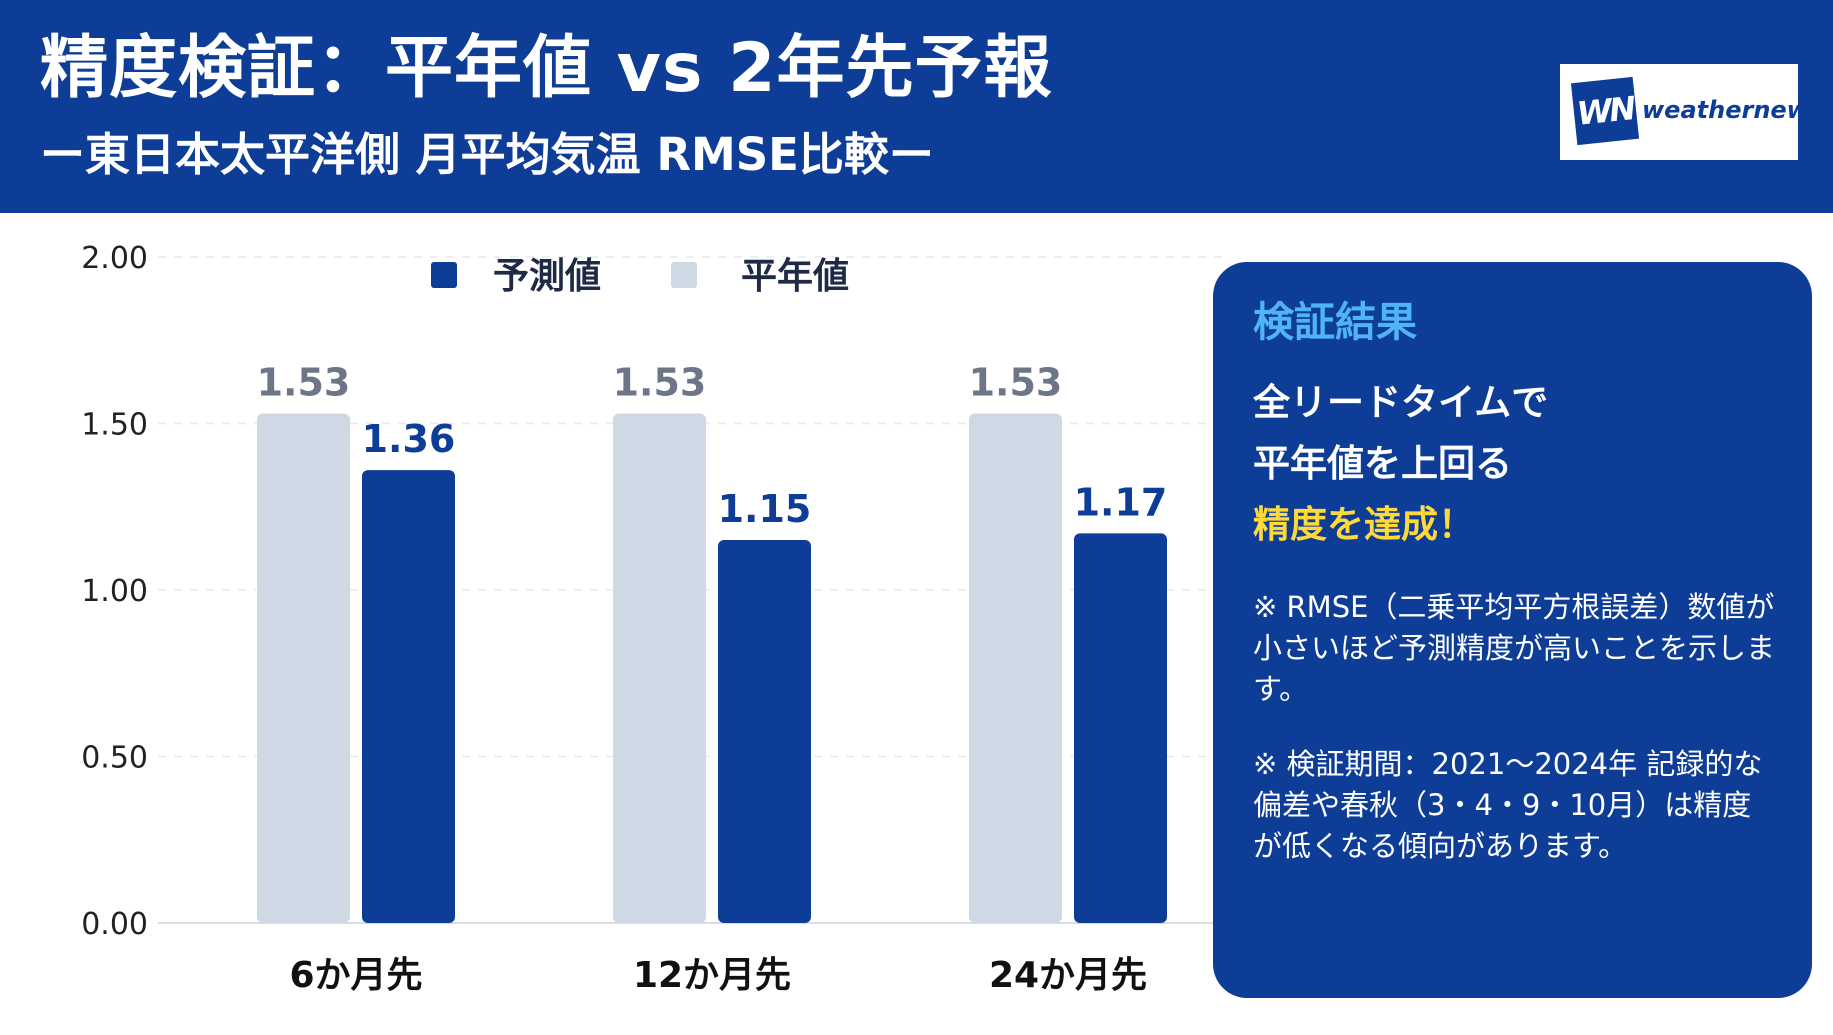 The image size is (1833, 1035). I want to click on page-title: 精度検証：平年値 vs 2年先予報, so click(546, 68).